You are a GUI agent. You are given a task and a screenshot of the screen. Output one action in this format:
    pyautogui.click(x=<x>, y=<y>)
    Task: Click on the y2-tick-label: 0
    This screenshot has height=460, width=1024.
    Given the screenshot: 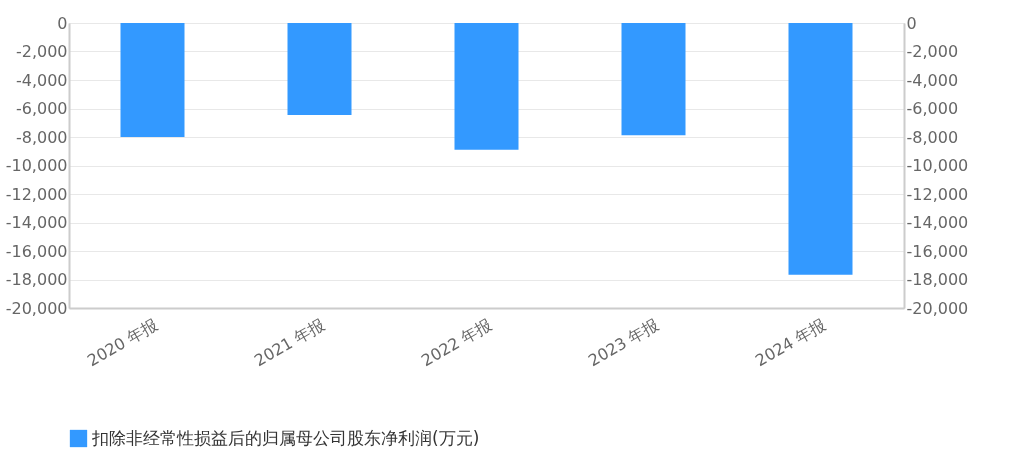 What is the action you would take?
    pyautogui.click(x=911, y=23)
    